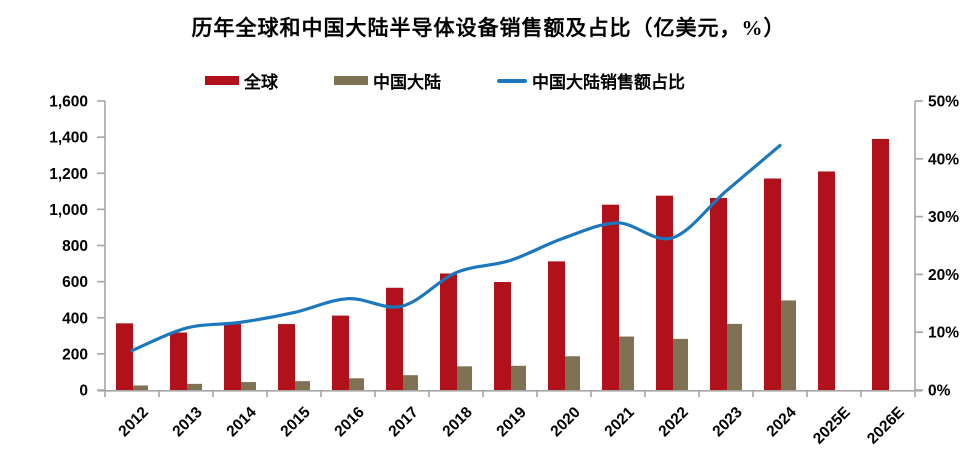  I want to click on left-axis-tick-label: 1,200, so click(68, 174).